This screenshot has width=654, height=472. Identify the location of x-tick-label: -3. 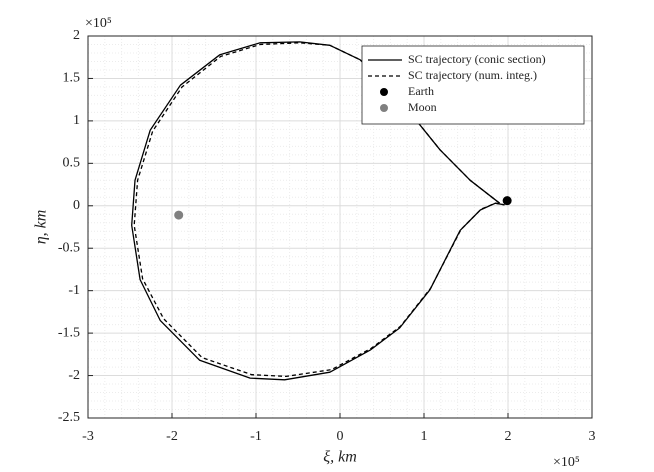
(88, 436).